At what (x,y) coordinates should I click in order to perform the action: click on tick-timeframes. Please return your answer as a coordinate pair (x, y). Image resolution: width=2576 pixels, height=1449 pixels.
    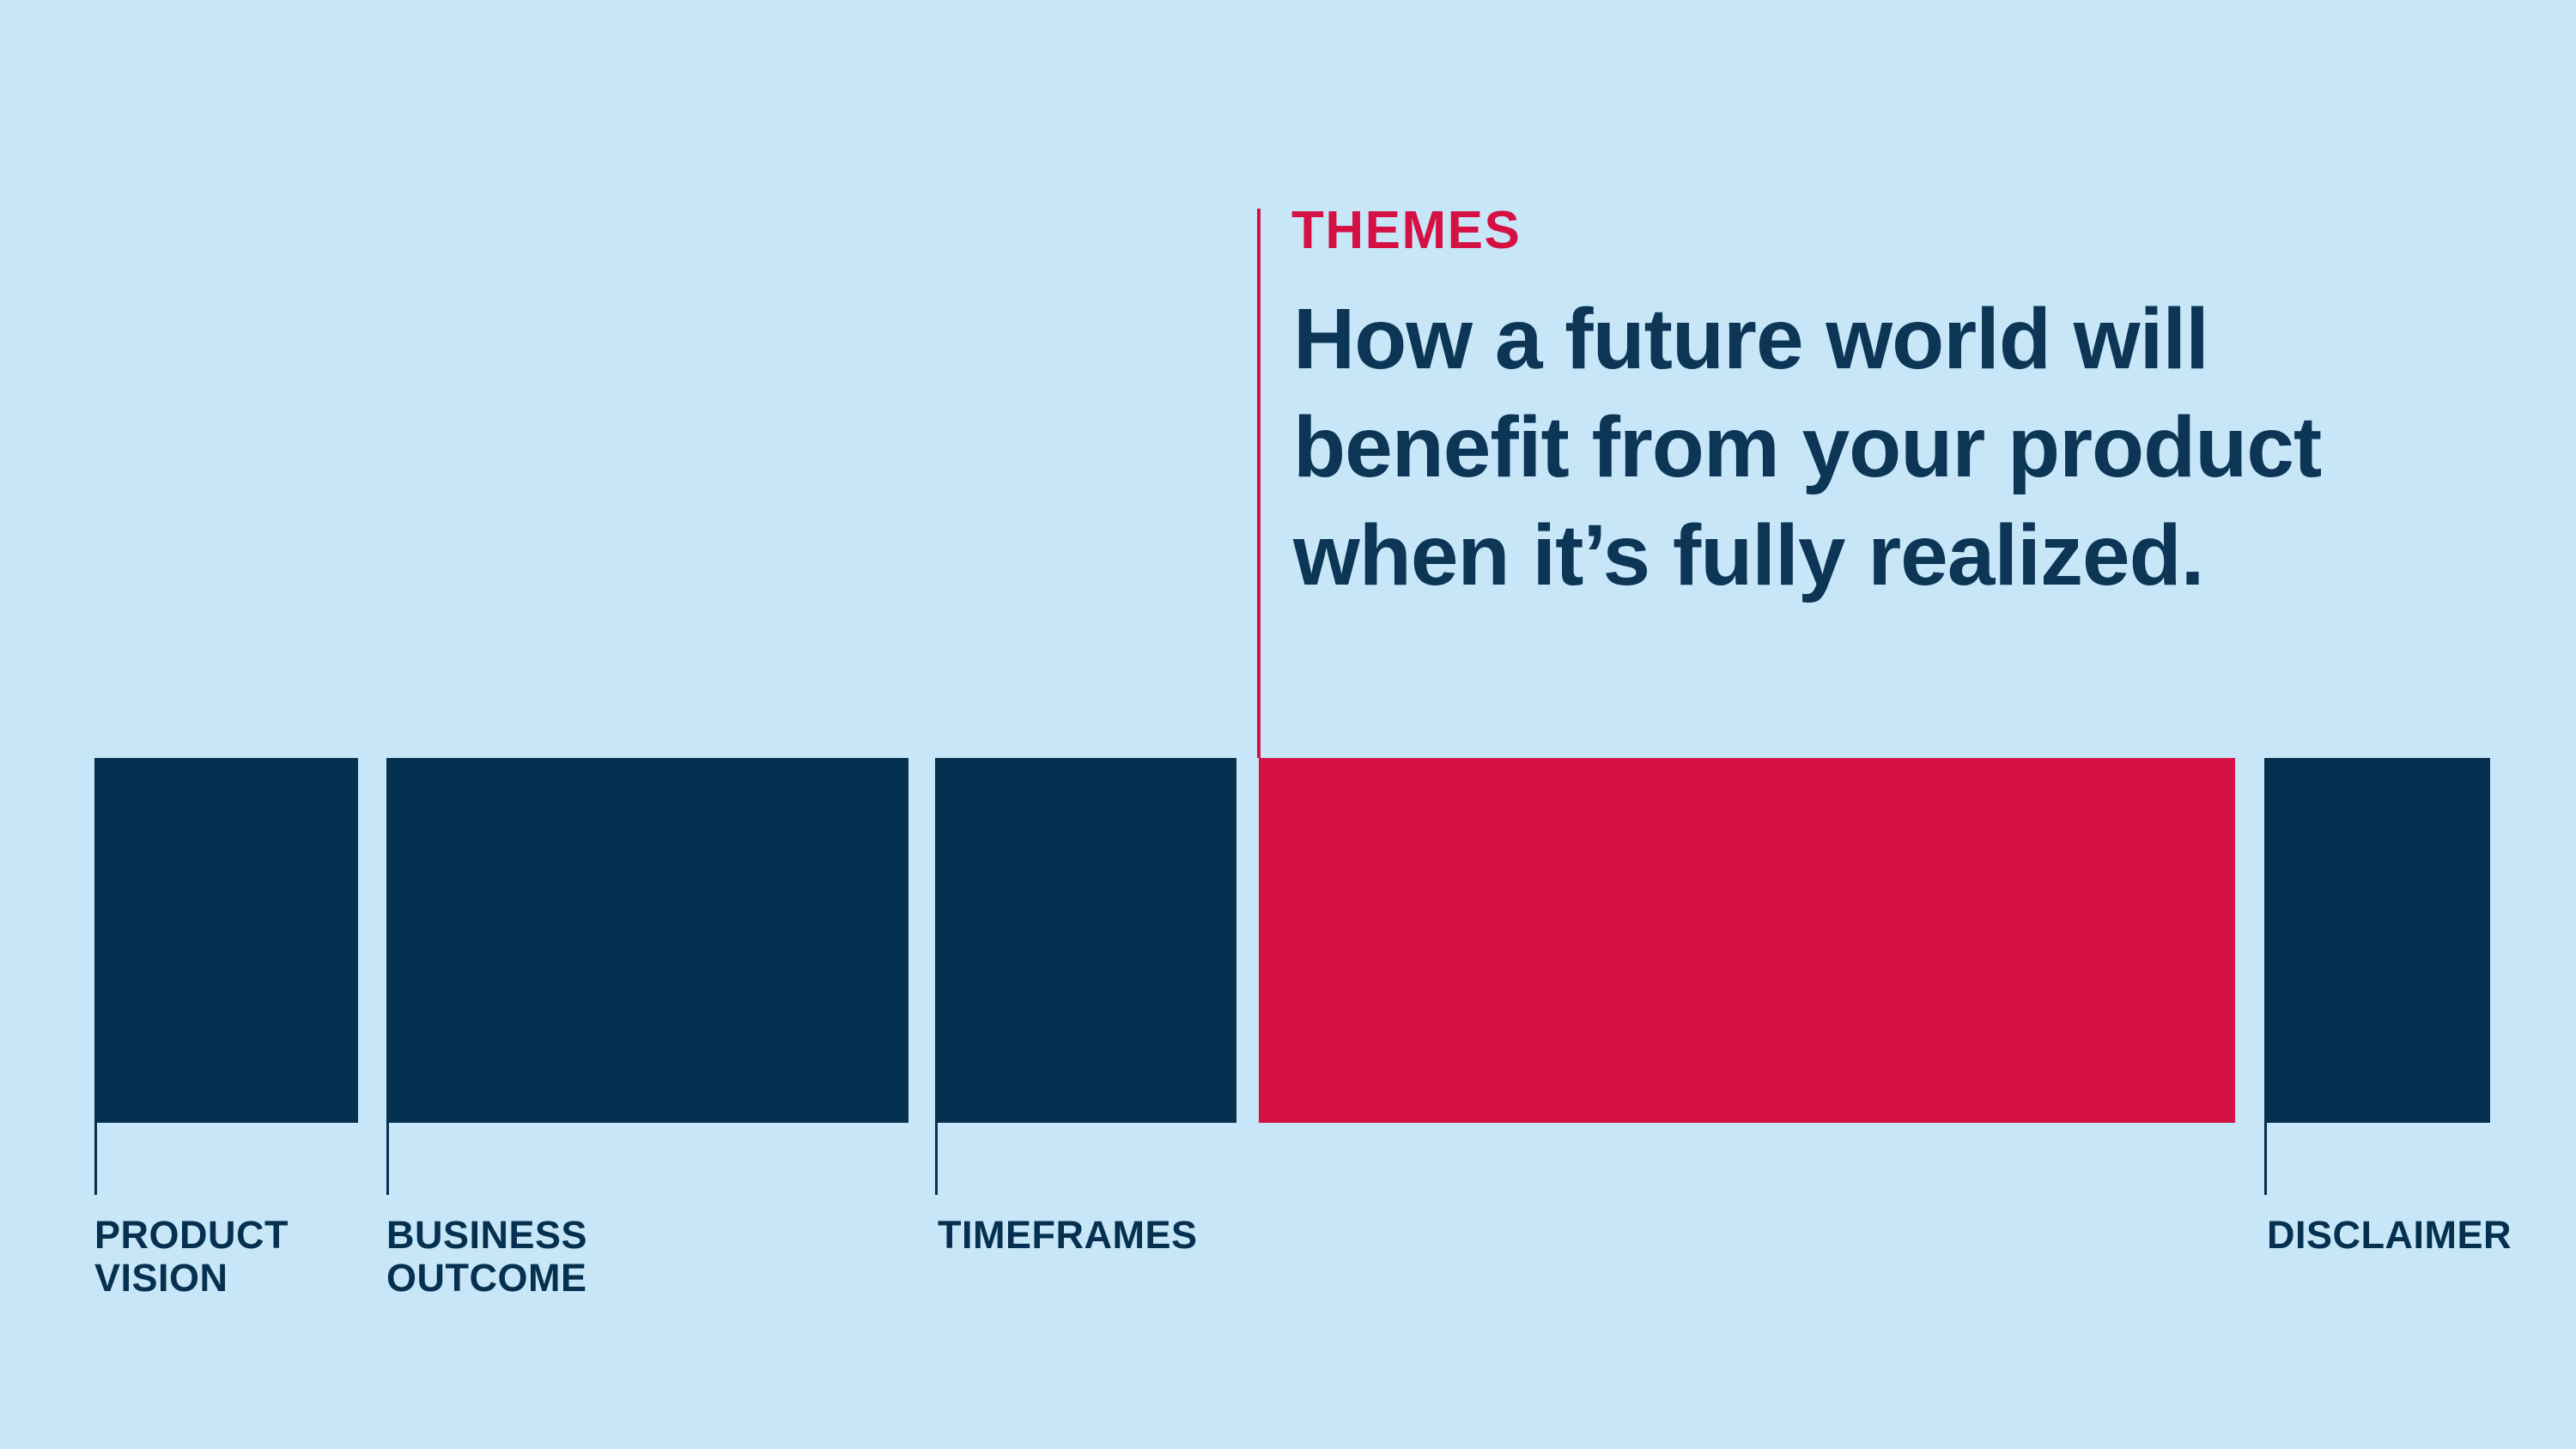
    Looking at the image, I should click on (936, 1159).